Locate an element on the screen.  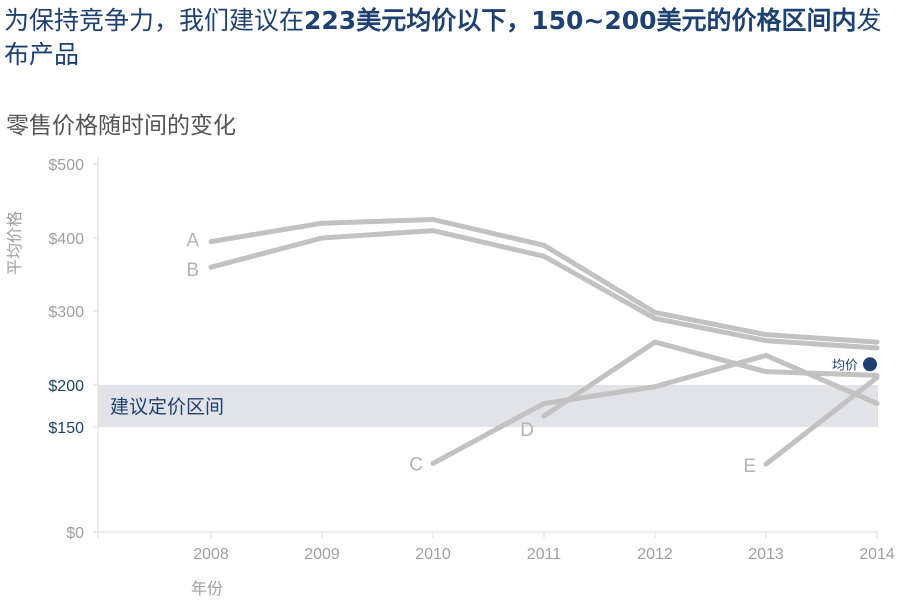
headline-part-1: 为保持竞争力，我们建议在 is located at coordinates (154, 20).